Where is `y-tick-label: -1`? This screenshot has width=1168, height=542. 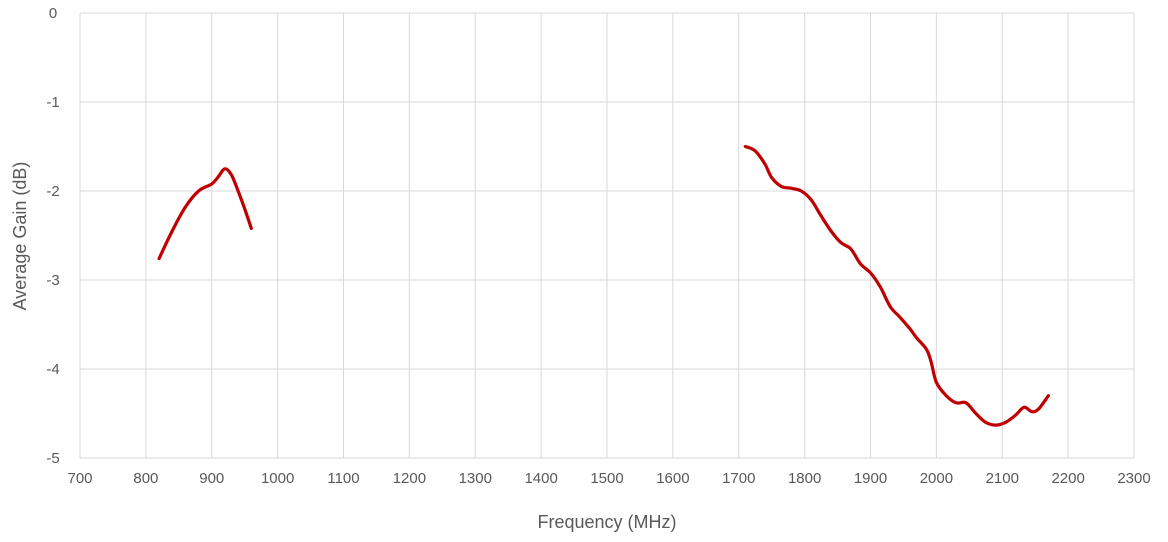
y-tick-label: -1 is located at coordinates (52, 102).